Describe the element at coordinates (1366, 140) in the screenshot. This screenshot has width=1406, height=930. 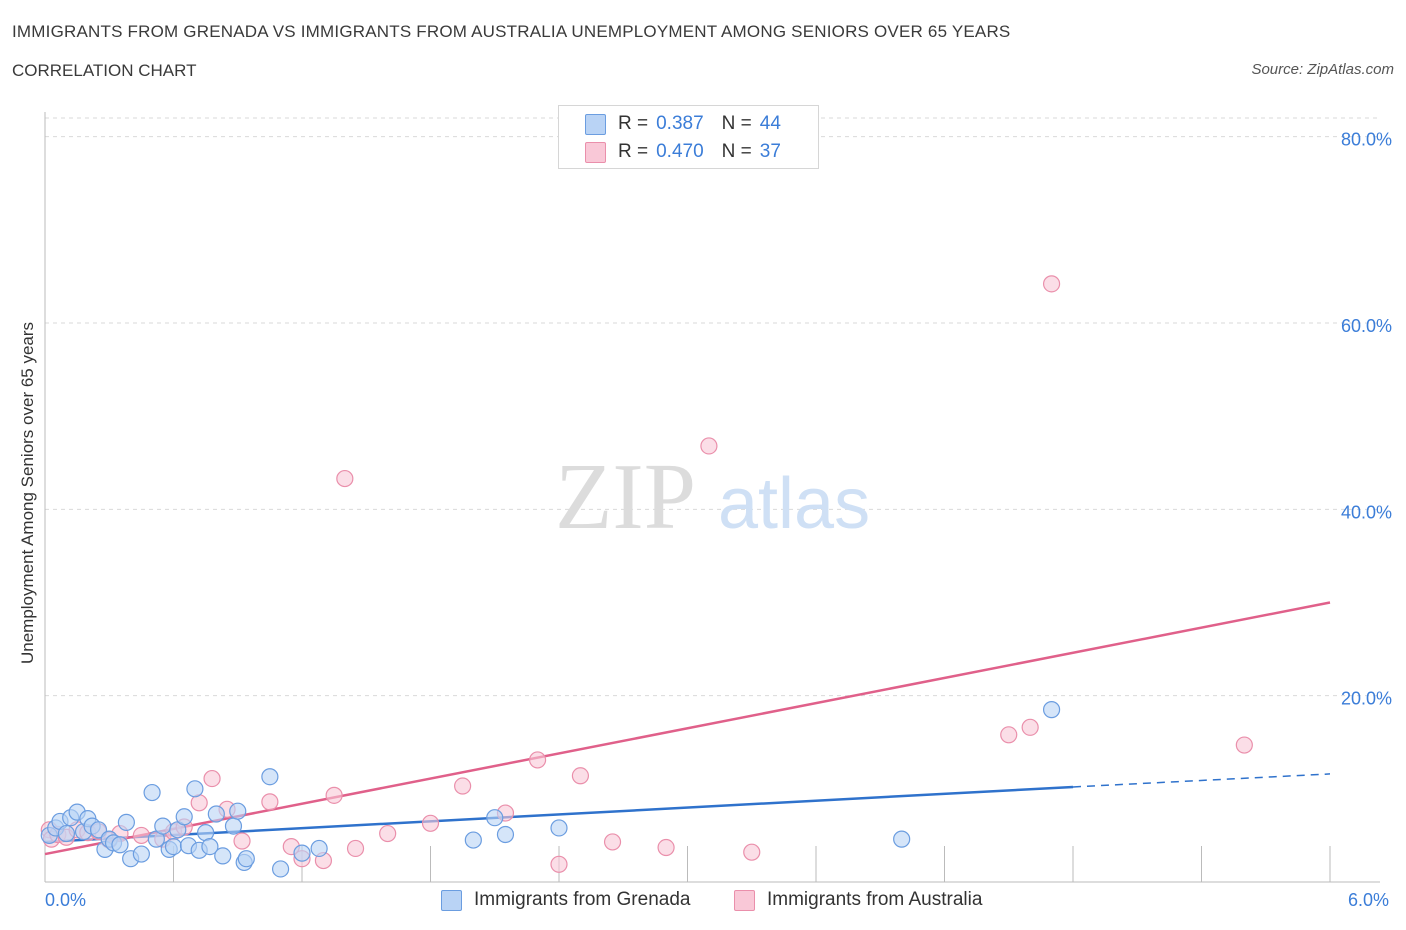
I see `y-tick-label: 80.0%` at that location.